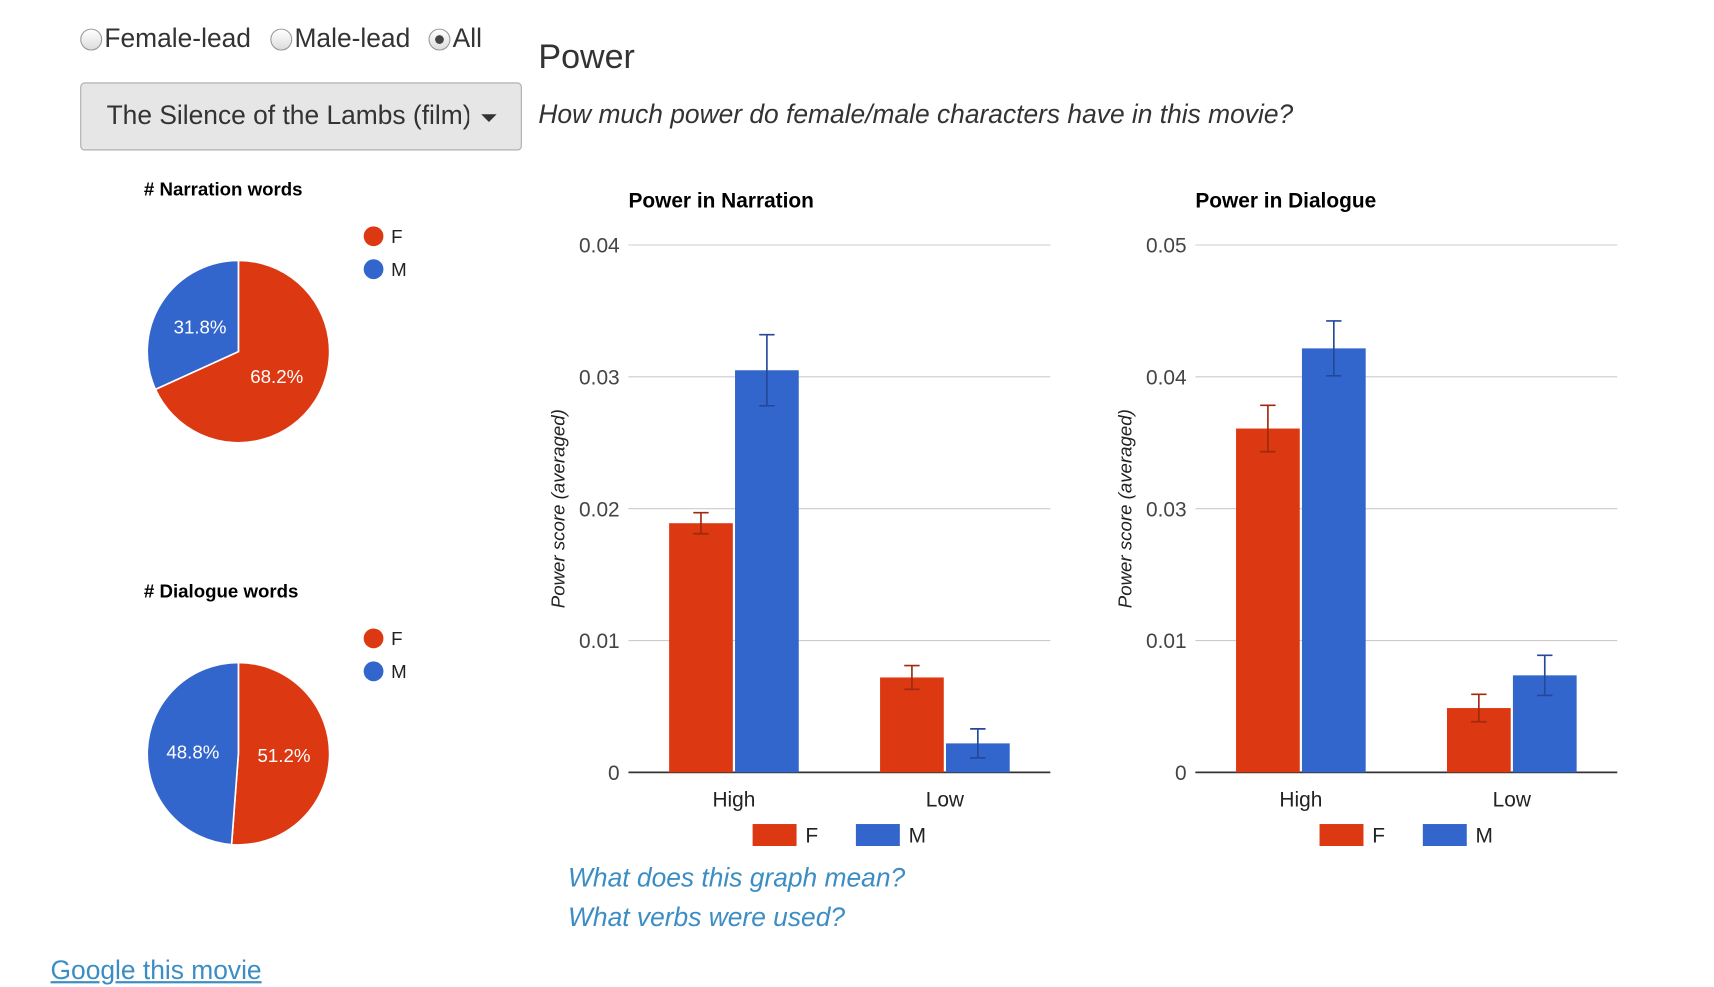 Image resolution: width=1714 pixels, height=987 pixels. I want to click on radio-male: Male-lead, so click(340, 39).